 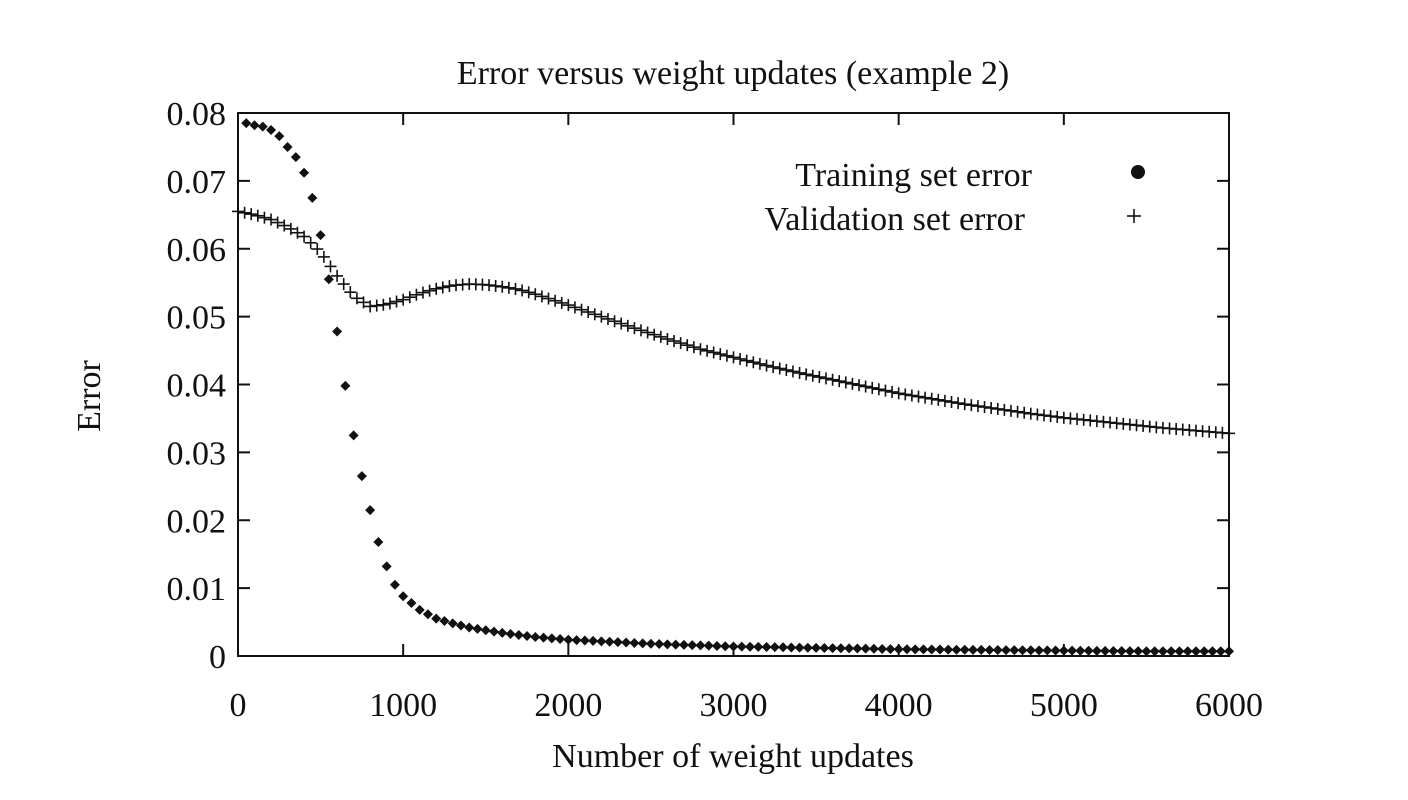 What do you see at coordinates (197, 453) in the screenshot?
I see `y-tick-label: 0.03` at bounding box center [197, 453].